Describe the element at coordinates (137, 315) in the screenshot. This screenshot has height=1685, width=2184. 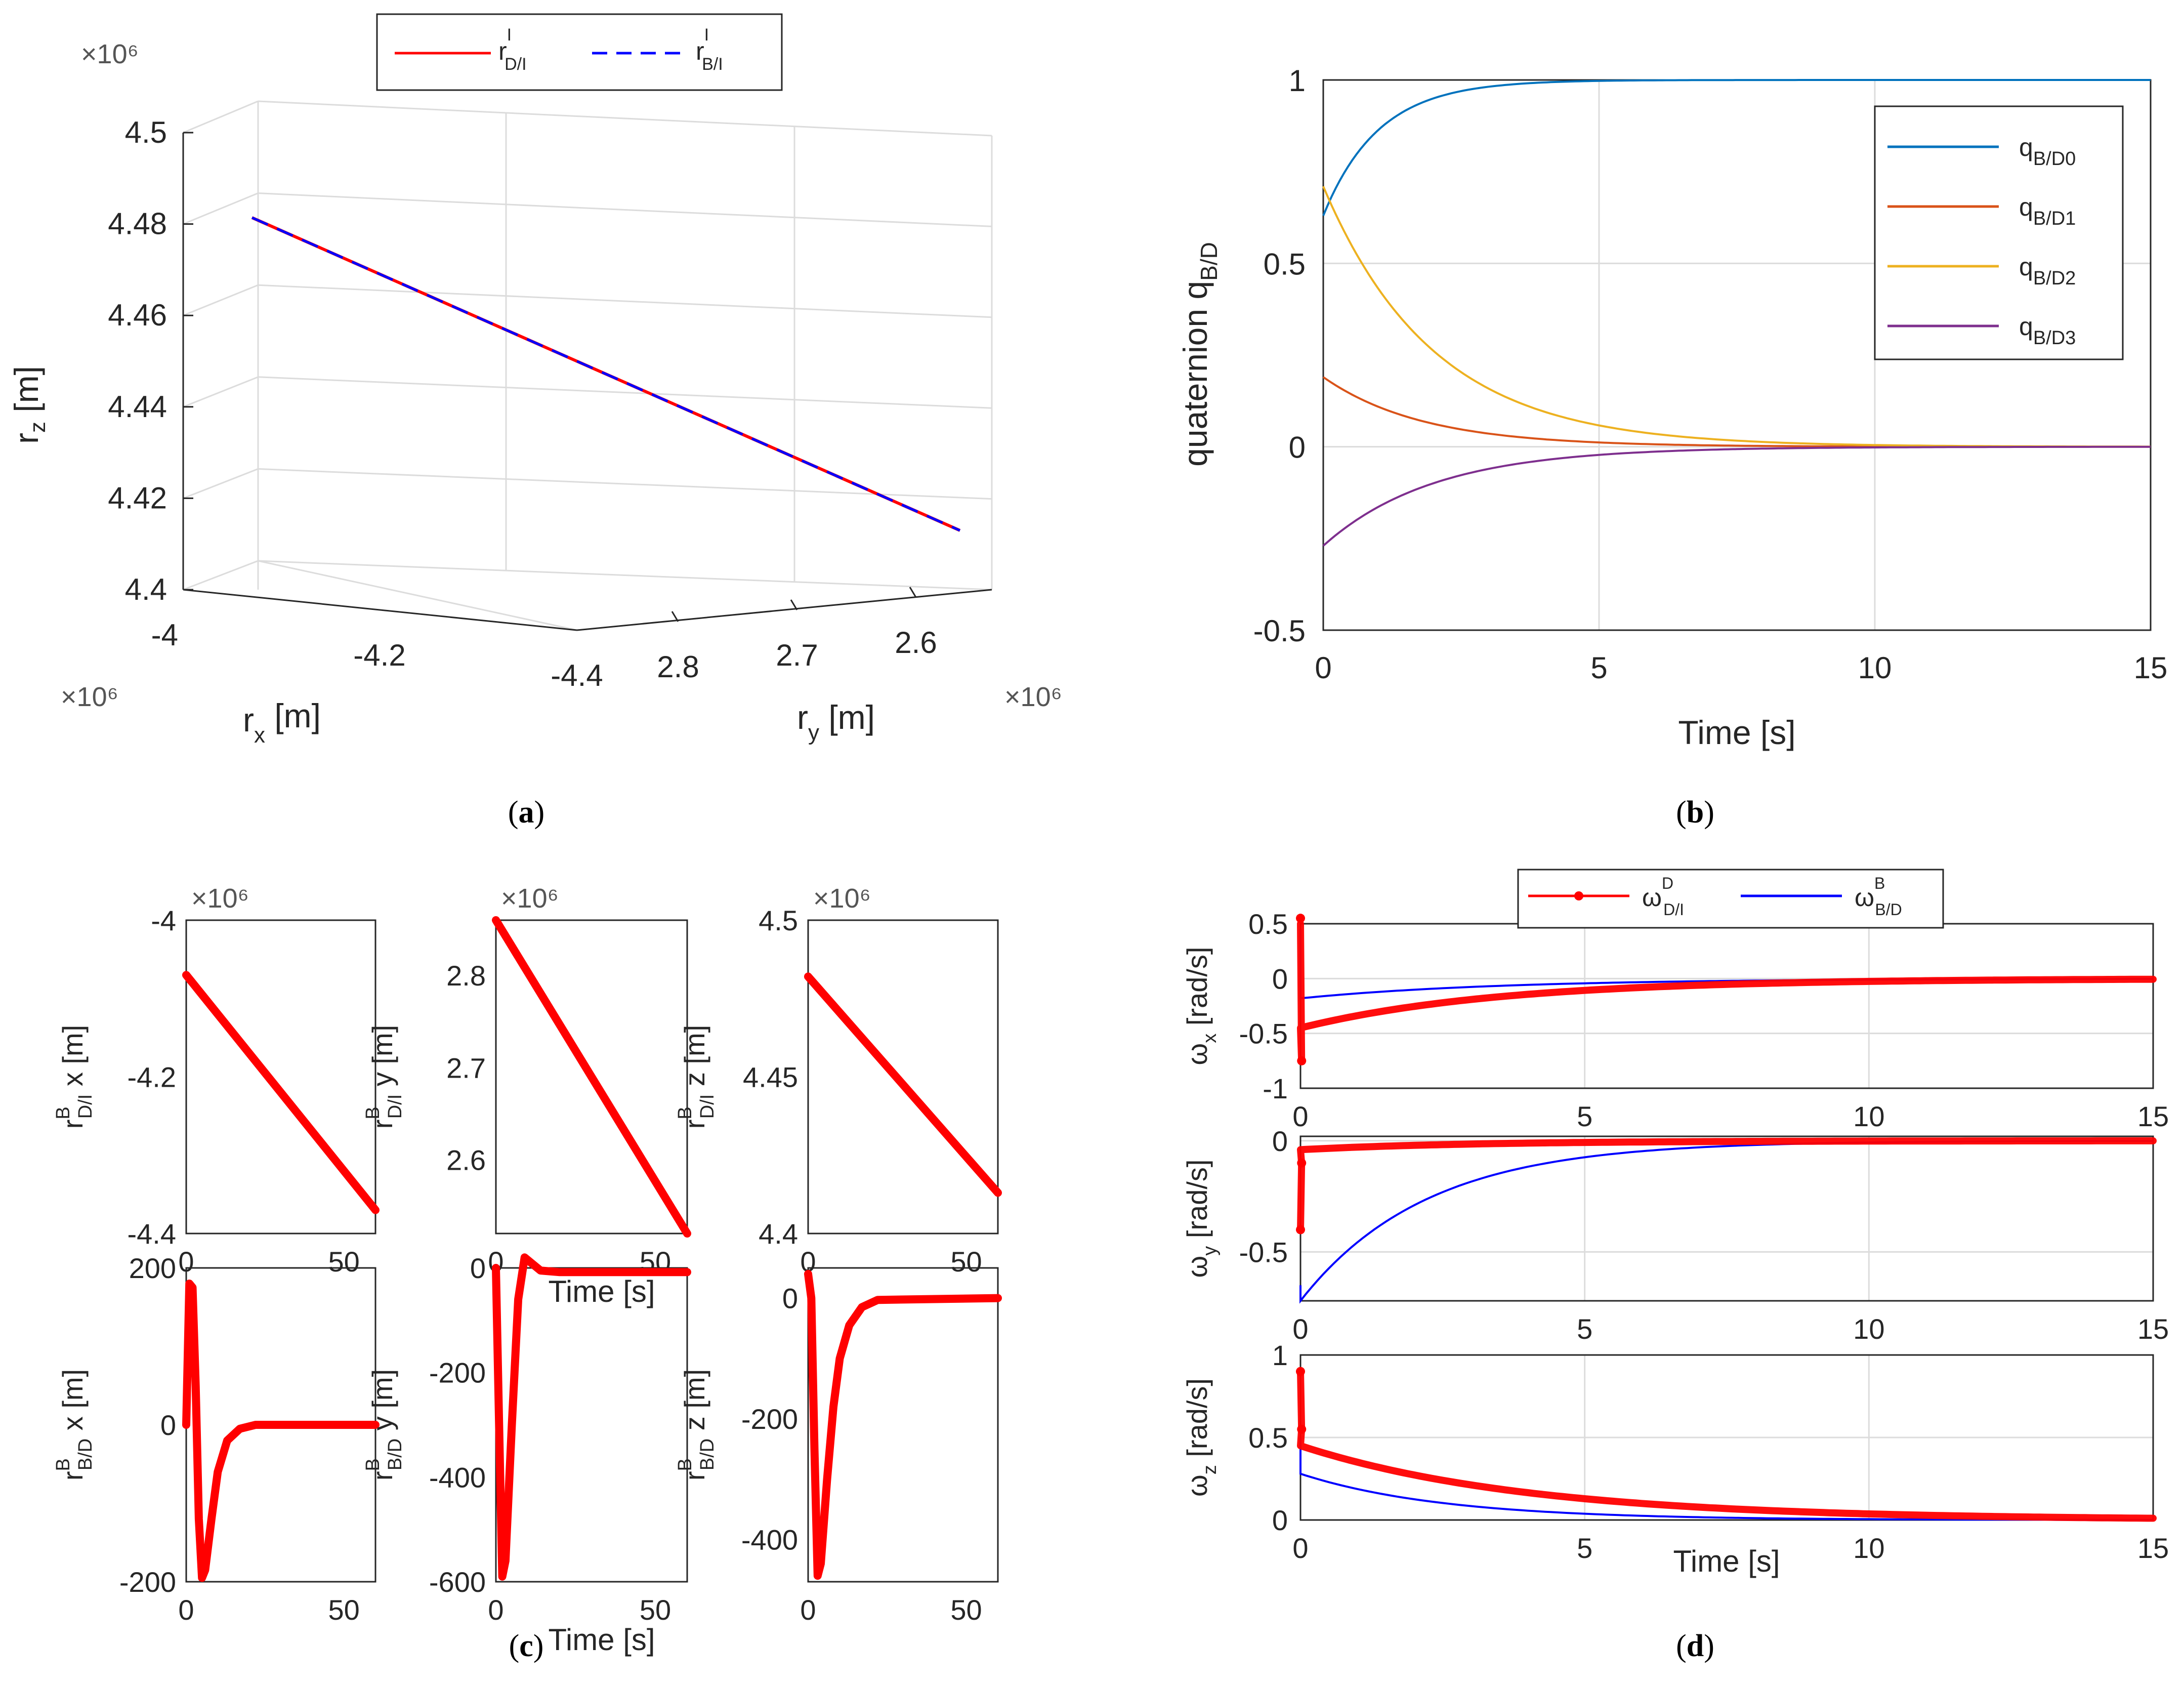
I see `z-tick-label: 4.46` at that location.